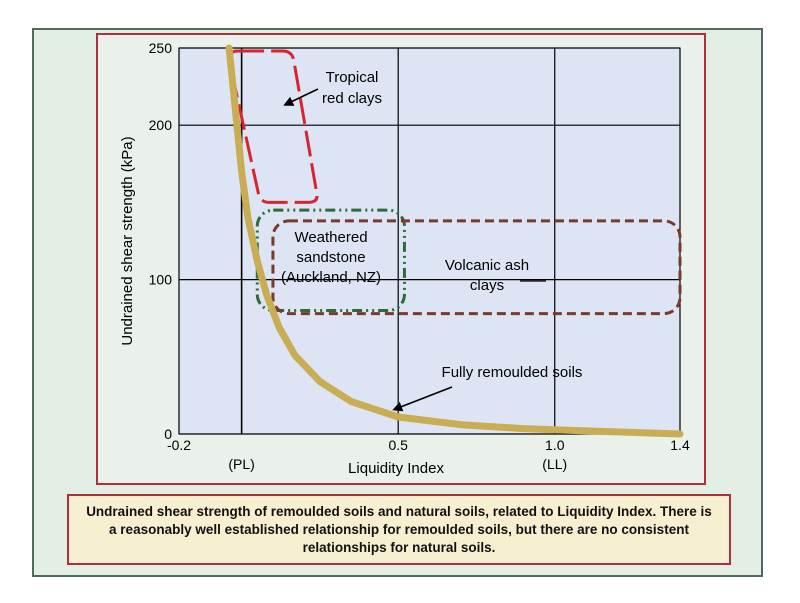 The width and height of the screenshot is (800, 603). Describe the element at coordinates (179, 445) in the screenshot. I see `x-tick-label: -0.2` at that location.